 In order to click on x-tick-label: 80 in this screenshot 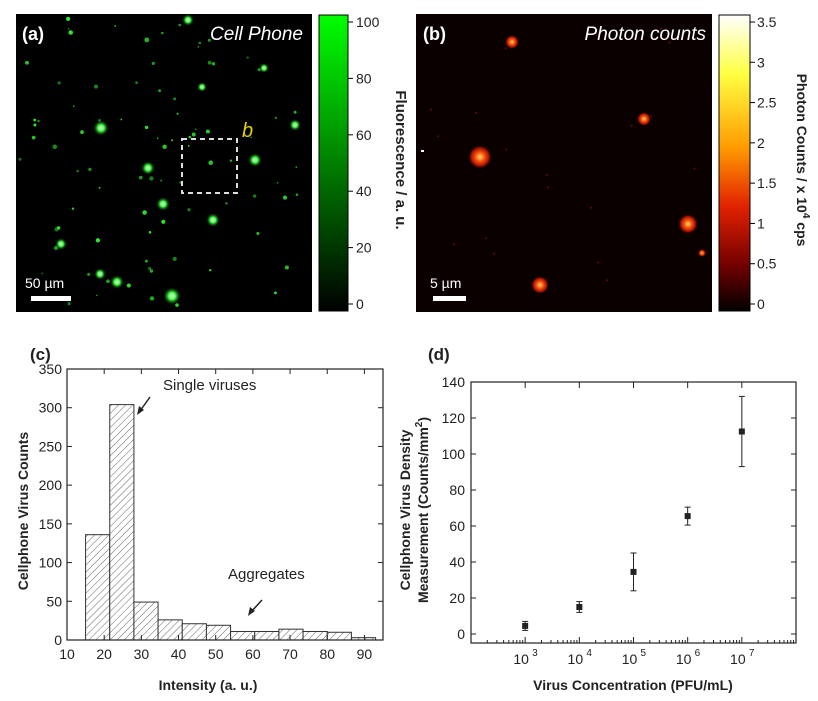, I will do `click(327, 654)`.